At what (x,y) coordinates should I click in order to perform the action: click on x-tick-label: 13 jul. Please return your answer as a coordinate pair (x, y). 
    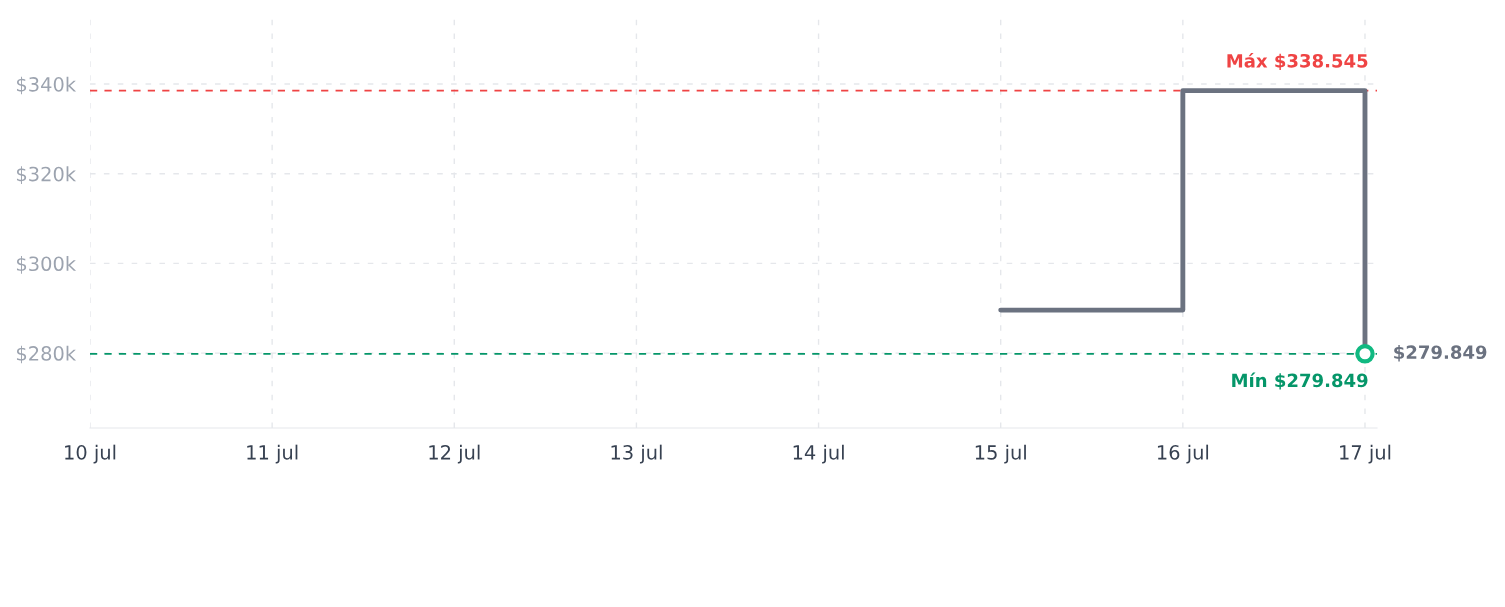
    Looking at the image, I should click on (636, 454).